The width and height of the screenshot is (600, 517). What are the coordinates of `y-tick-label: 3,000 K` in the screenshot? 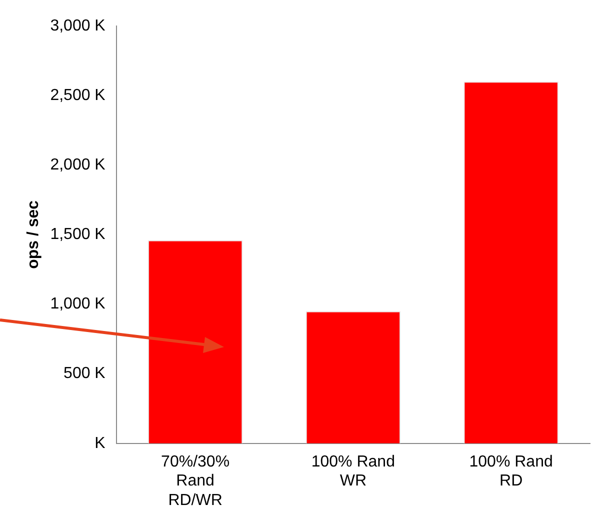 It's located at (78, 25).